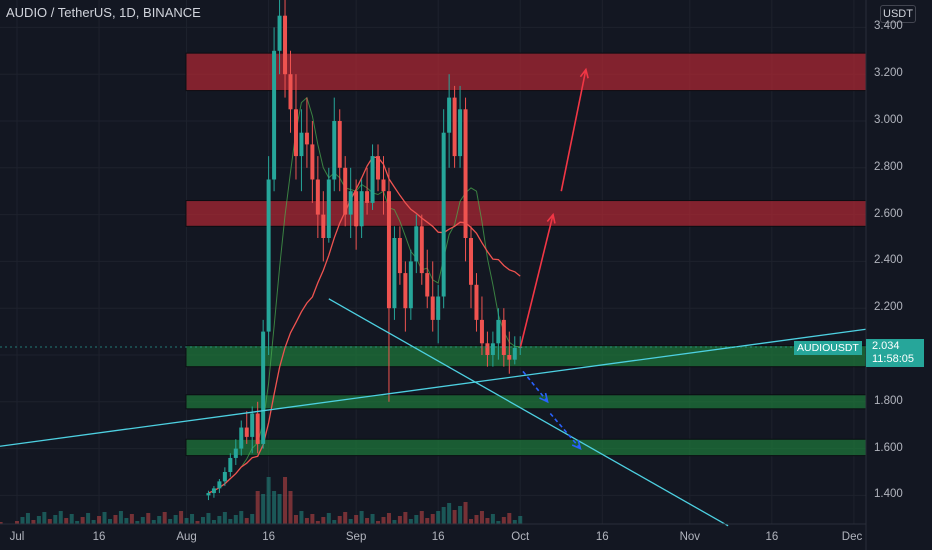  I want to click on price-tick-label: 2.800, so click(888, 166).